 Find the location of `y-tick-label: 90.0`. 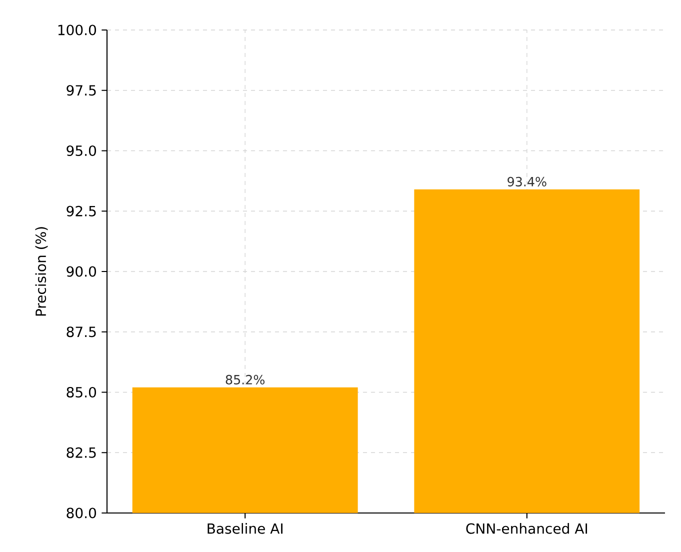

y-tick-label: 90.0 is located at coordinates (81, 271).